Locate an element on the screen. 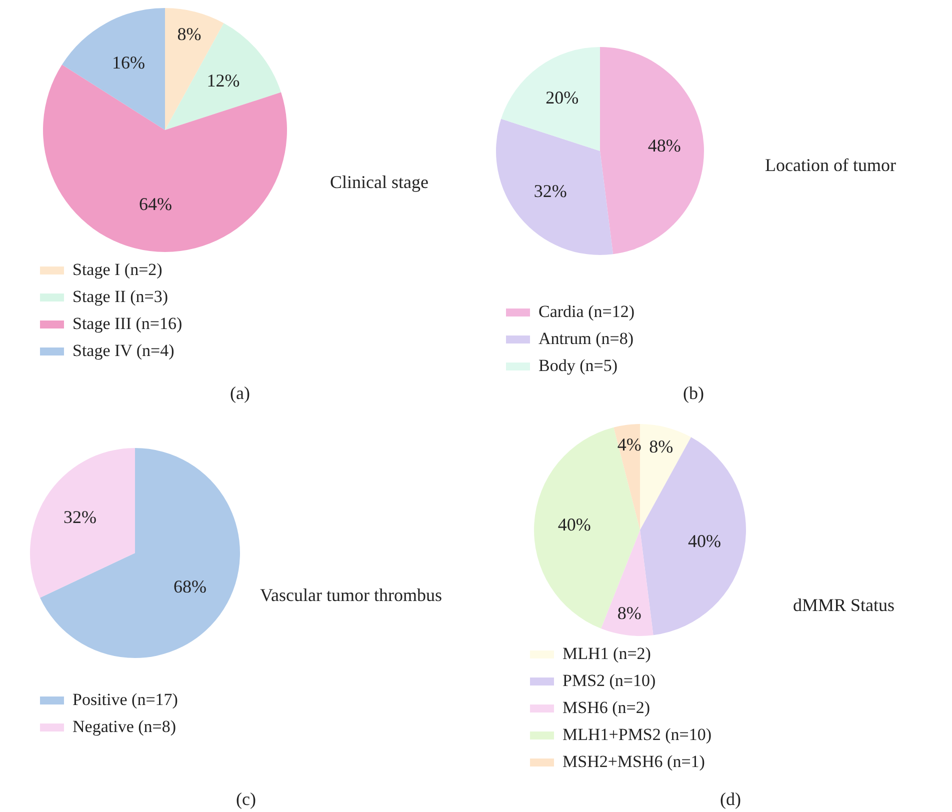  legend-label: Positive (n=17) is located at coordinates (125, 699).